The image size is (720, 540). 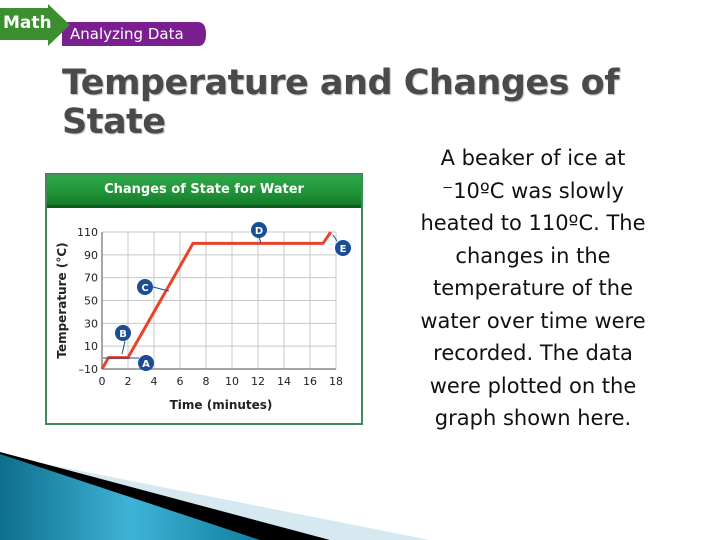 I want to click on description-line: recorded. The data, so click(x=533, y=353).